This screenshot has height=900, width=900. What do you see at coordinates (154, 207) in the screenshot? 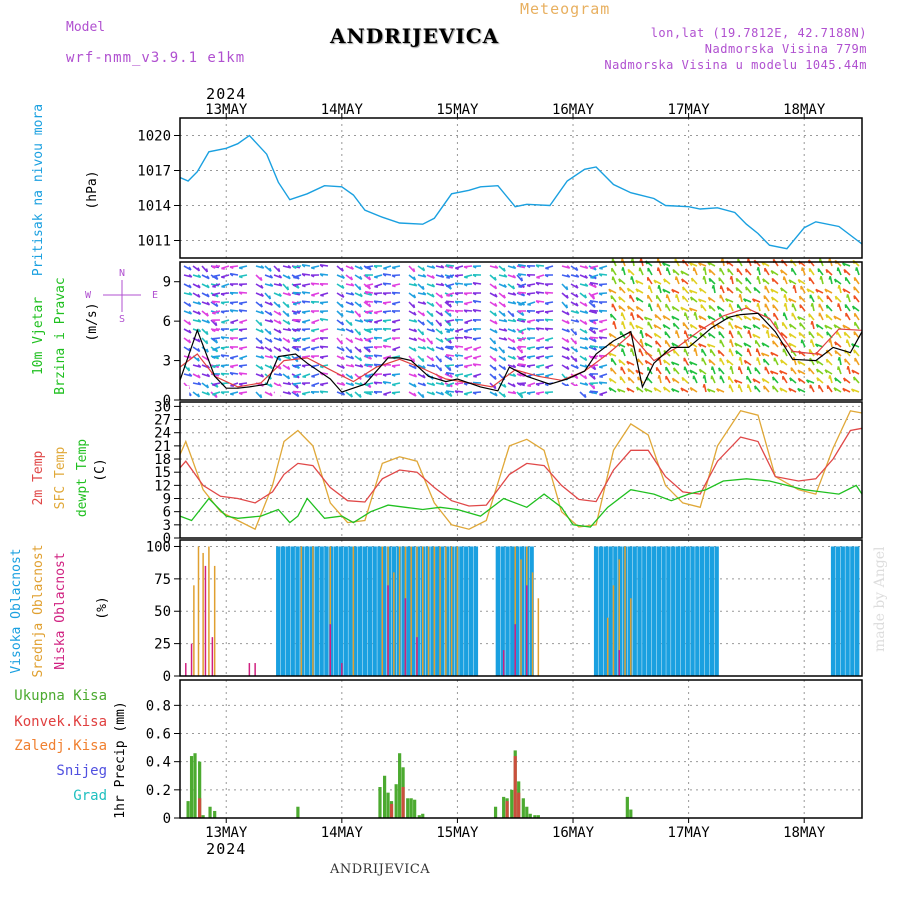
I see `y-tick-label: 1014` at bounding box center [154, 207].